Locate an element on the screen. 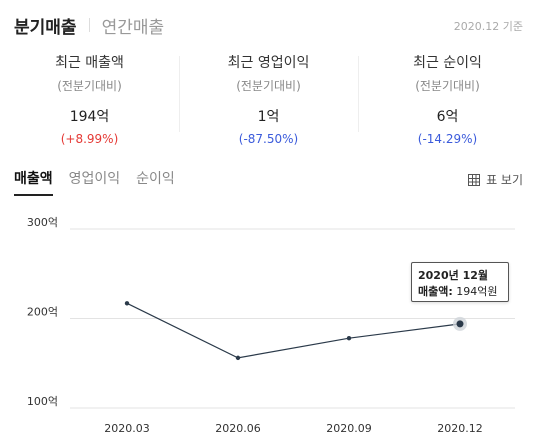 The height and width of the screenshot is (440, 537). tooltip-row: 매출액: 194억원 is located at coordinates (460, 291).